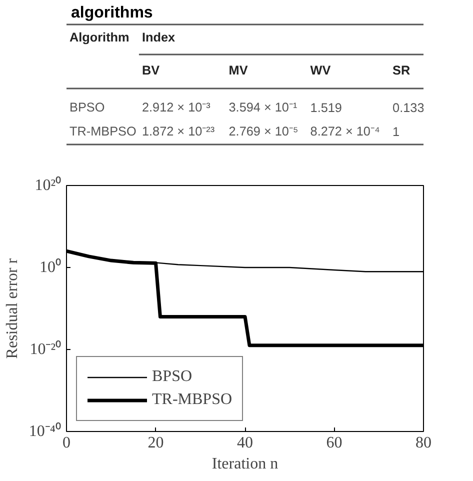  Describe the element at coordinates (424, 443) in the screenshot. I see `x-tick-label: 80` at that location.